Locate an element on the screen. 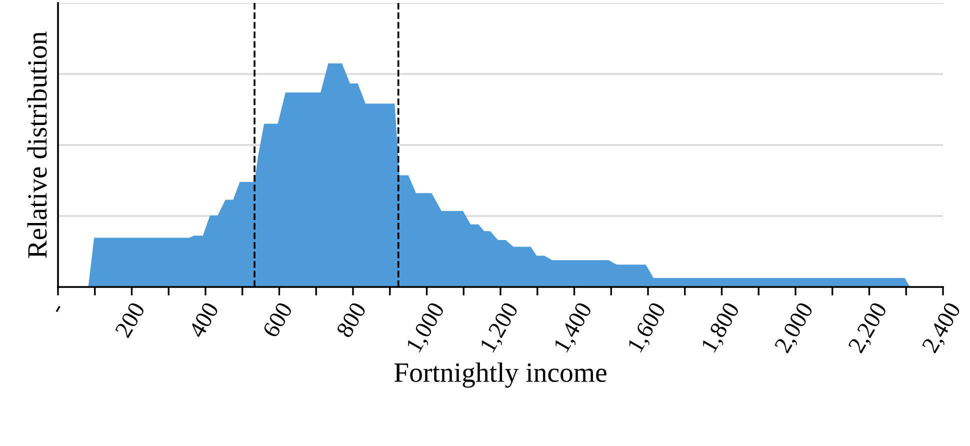 The width and height of the screenshot is (970, 446). y-axis-title: Relative distribution is located at coordinates (37, 145).